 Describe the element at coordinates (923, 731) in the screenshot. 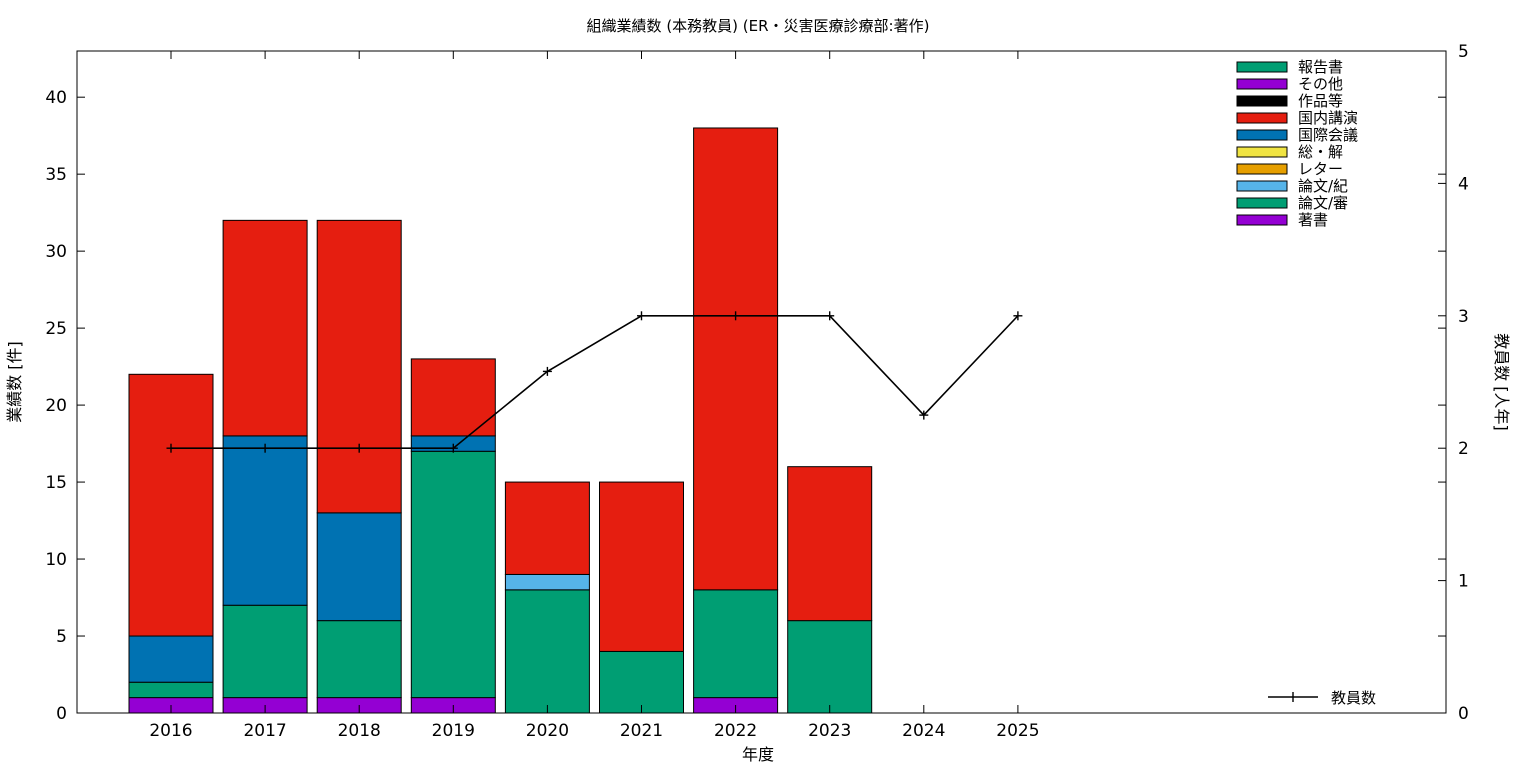

I see `x-tick-label-2024: 2024` at that location.